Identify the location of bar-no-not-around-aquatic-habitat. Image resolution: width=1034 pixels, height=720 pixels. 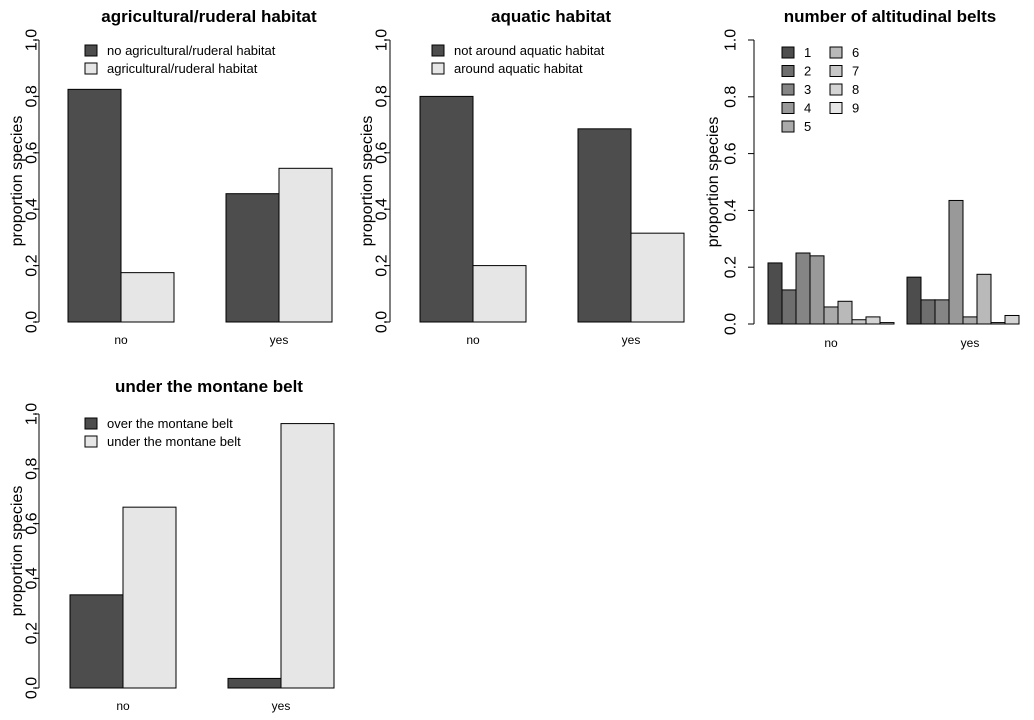
(446, 209).